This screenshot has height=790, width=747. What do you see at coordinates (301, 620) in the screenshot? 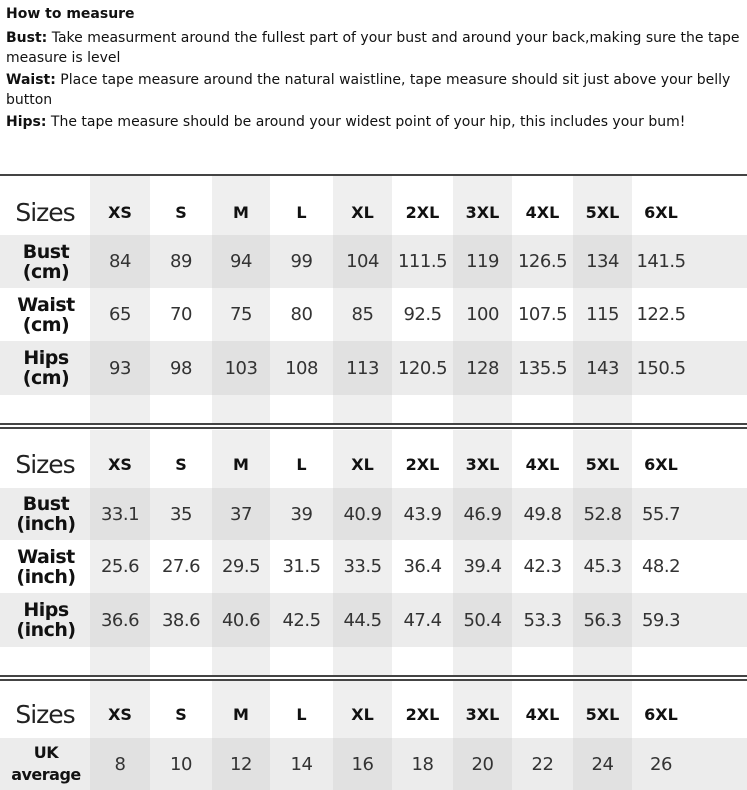
I see `table-cell: 42.5` at bounding box center [301, 620].